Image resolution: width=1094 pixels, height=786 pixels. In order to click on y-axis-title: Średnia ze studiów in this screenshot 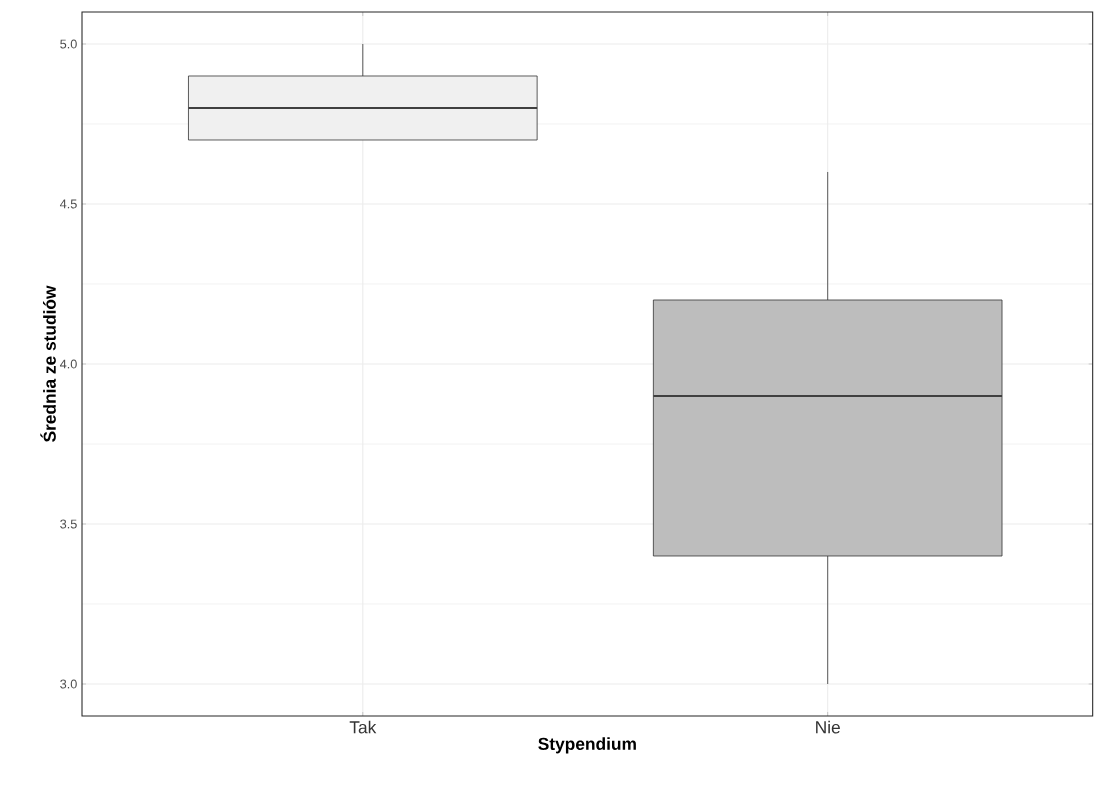, I will do `click(48, 363)`.